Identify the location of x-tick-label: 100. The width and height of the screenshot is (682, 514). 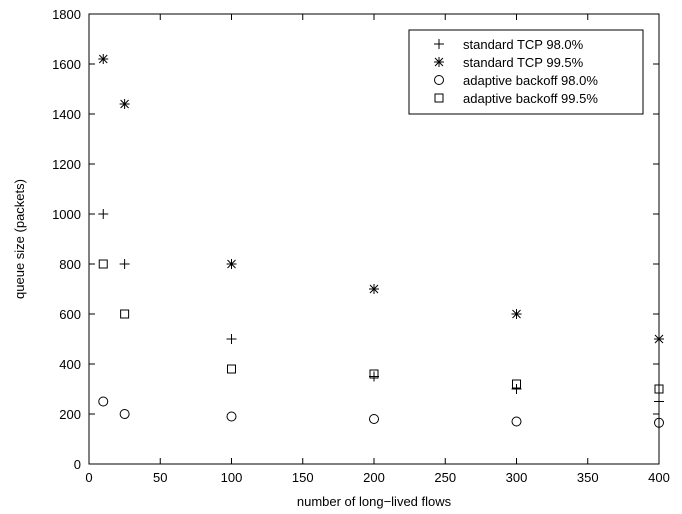
(232, 477).